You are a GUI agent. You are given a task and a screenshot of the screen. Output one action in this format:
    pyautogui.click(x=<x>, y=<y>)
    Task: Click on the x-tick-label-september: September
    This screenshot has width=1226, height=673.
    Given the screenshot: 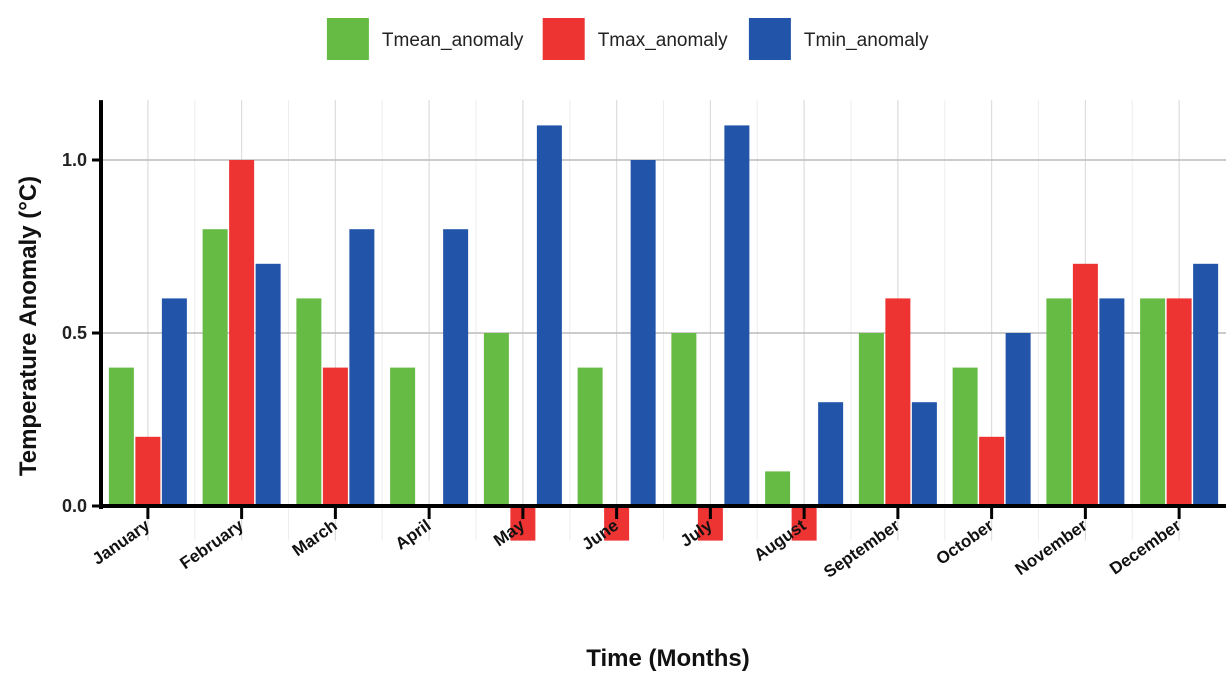 What is the action you would take?
    pyautogui.click(x=861, y=548)
    